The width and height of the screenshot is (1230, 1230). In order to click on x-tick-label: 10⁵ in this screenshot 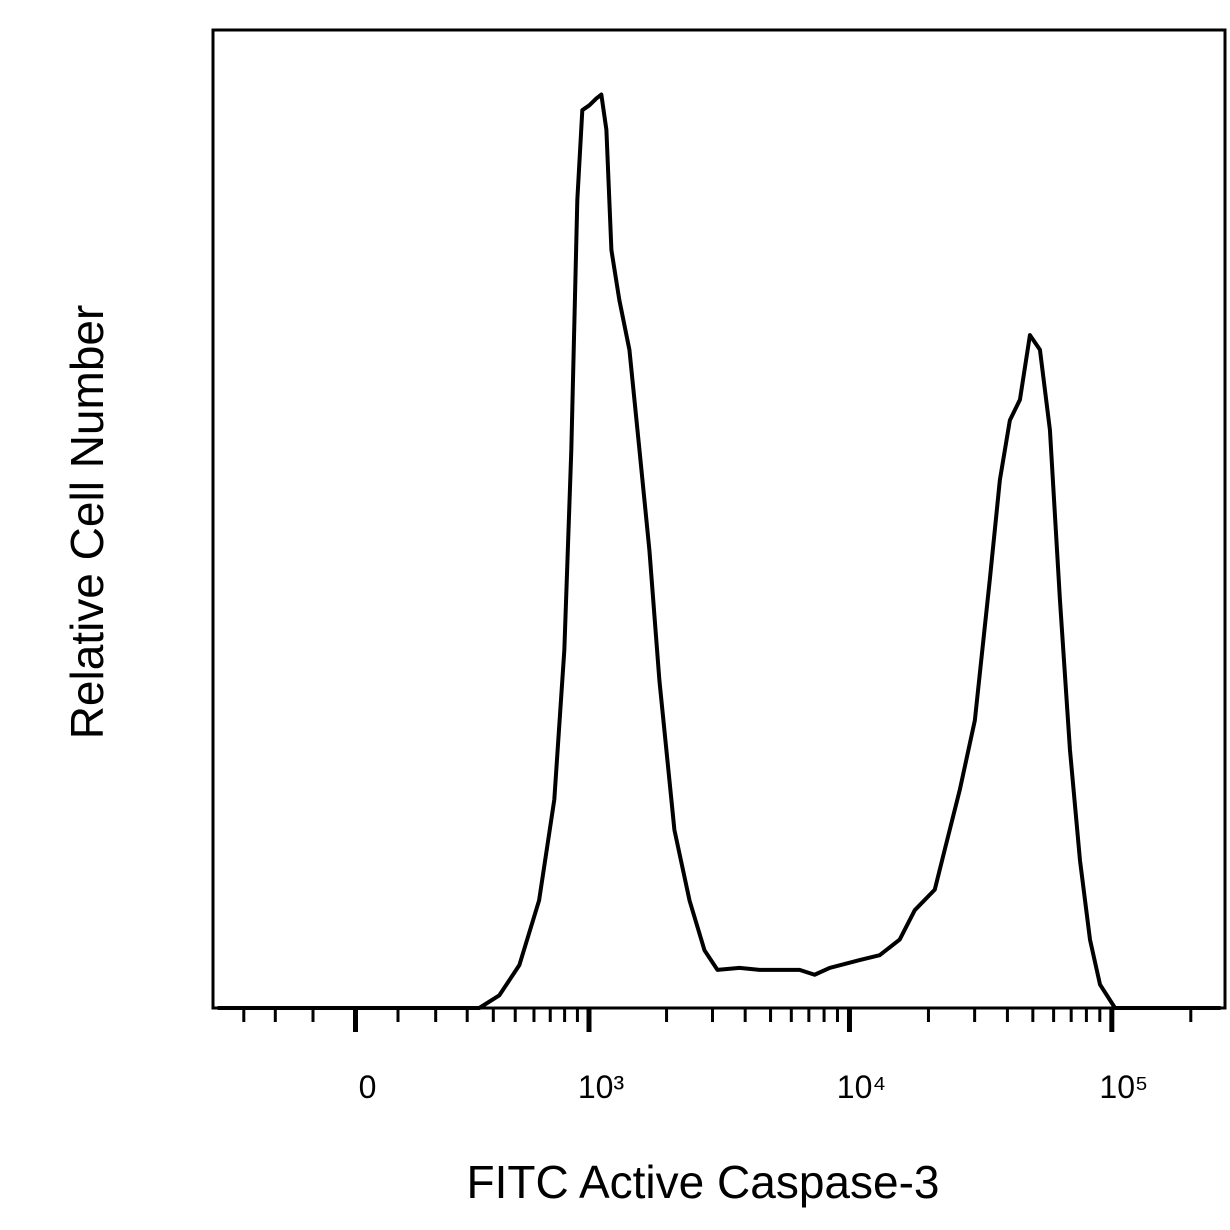, I will do `click(1123, 1087)`.